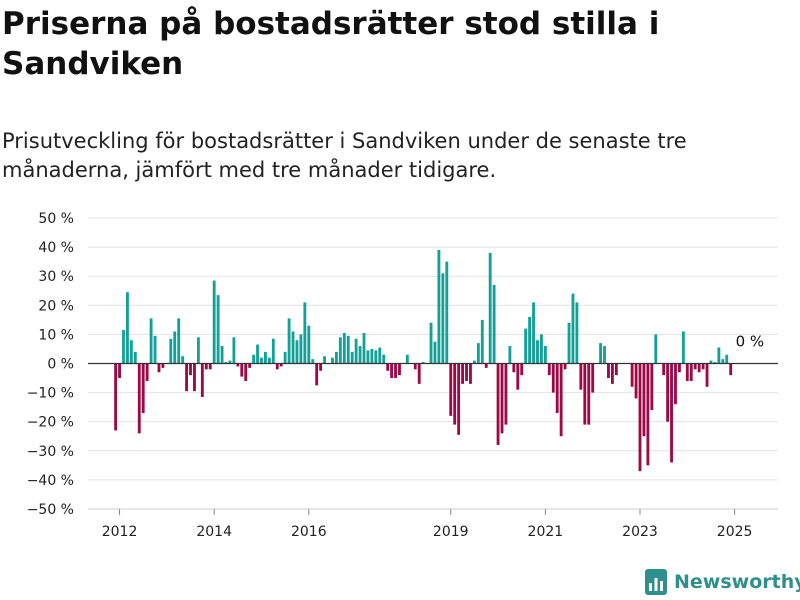 The height and width of the screenshot is (600, 800). What do you see at coordinates (546, 532) in the screenshot?
I see `x-tick-label: 2021` at bounding box center [546, 532].